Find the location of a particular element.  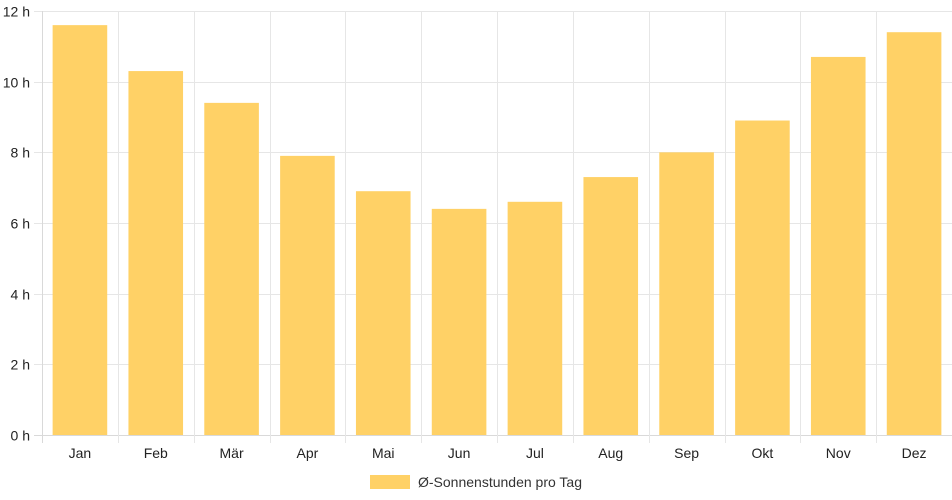

bar-aug is located at coordinates (610, 306).